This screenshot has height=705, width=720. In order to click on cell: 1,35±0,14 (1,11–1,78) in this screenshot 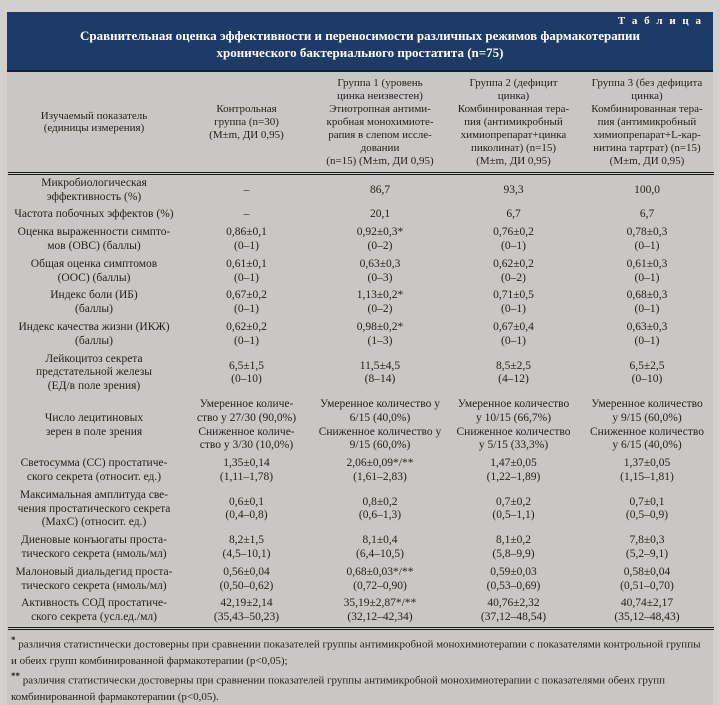, I will do `click(246, 470)`.